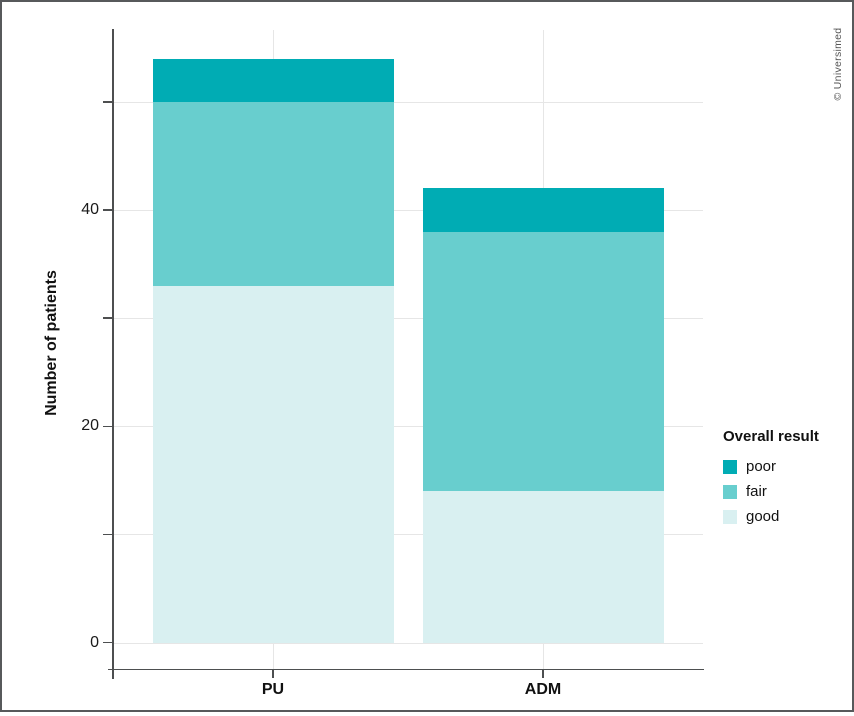  Describe the element at coordinates (273, 464) in the screenshot. I see `bar-segment-pu-good` at that location.